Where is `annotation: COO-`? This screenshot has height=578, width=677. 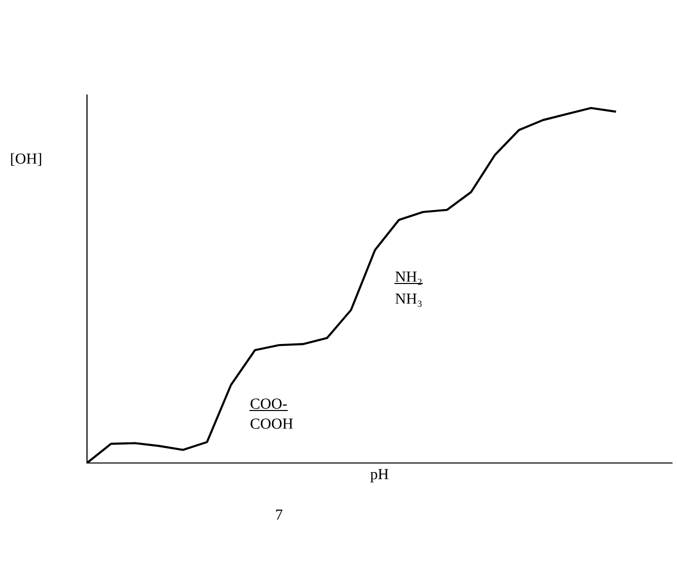 annotation: COO- is located at coordinates (268, 403).